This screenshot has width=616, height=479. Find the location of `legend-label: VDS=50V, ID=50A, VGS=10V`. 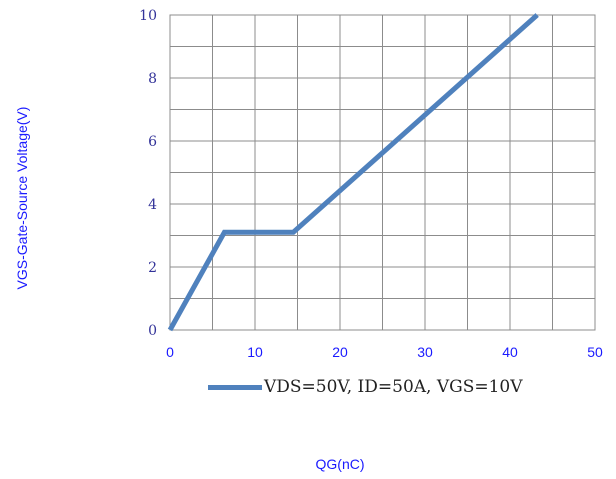

legend-label: VDS=50V, ID=50A, VGS=10V is located at coordinates (393, 387).